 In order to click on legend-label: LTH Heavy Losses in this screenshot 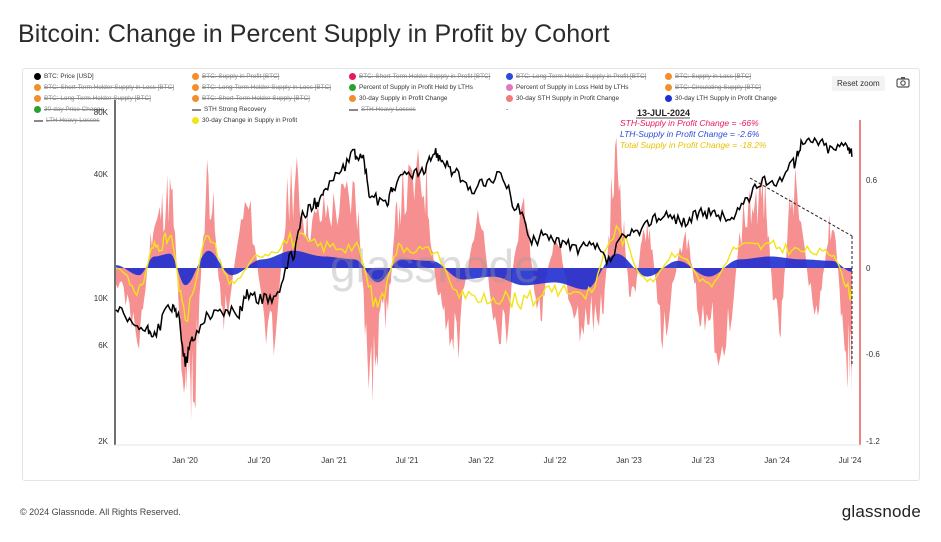, I will do `click(73, 120)`.